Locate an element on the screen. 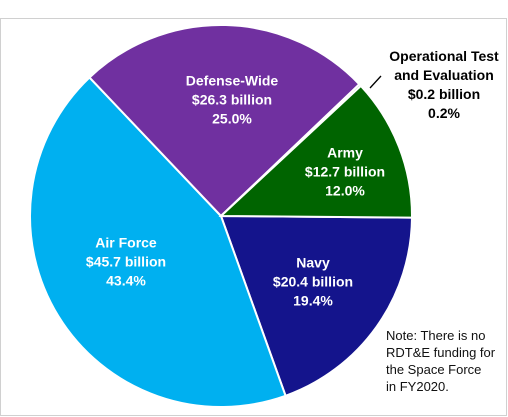 The height and width of the screenshot is (417, 508). value-label: $45.7 billion is located at coordinates (126, 261).